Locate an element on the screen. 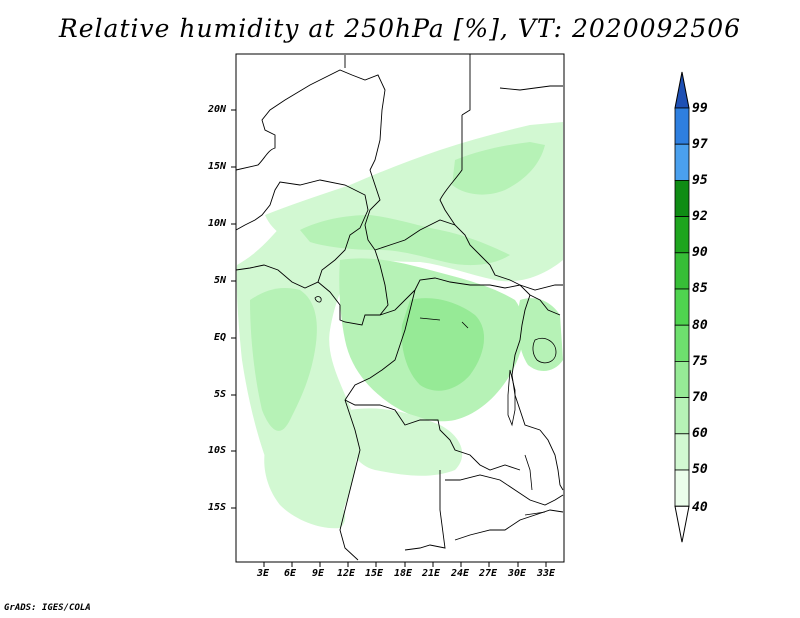 This screenshot has width=800, height=618. colorbar-label: 60 is located at coordinates (700, 433).